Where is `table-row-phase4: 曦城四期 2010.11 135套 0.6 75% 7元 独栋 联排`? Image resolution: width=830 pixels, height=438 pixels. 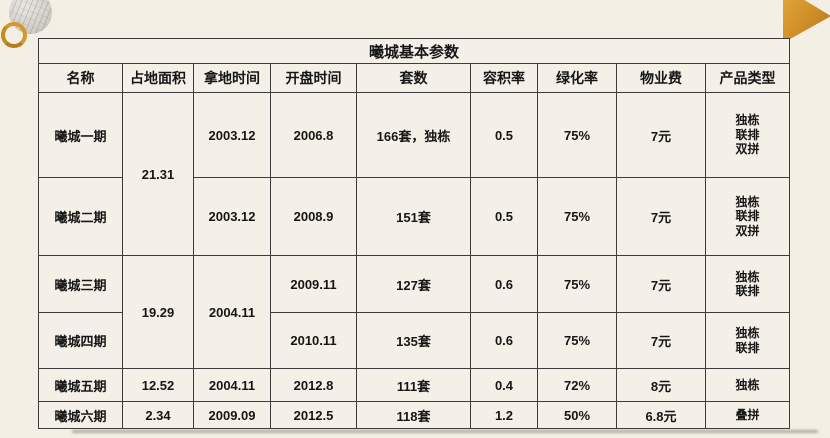 table-row-phase4: 曦城四期 2010.11 135套 0.6 75% 7元 独栋 联排 is located at coordinates (414, 340).